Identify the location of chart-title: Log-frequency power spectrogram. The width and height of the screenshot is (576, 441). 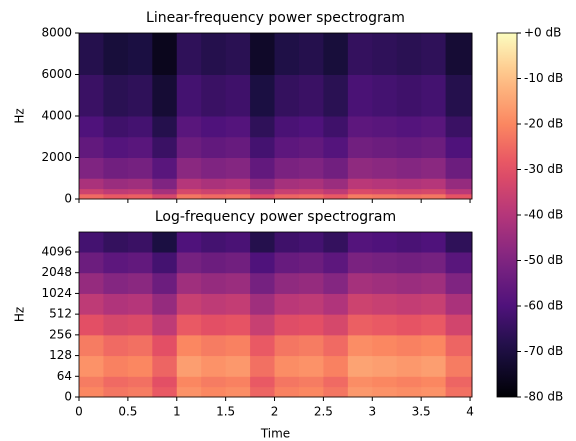
(275, 217).